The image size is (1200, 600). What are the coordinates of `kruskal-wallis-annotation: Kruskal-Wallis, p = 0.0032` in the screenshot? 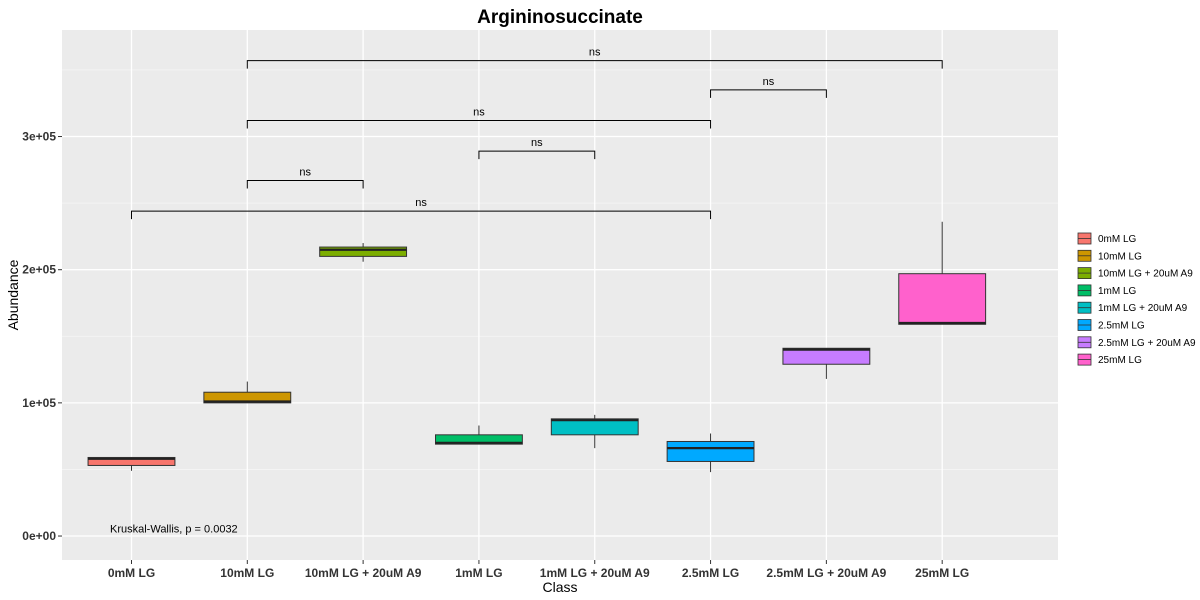 It's located at (174, 529).